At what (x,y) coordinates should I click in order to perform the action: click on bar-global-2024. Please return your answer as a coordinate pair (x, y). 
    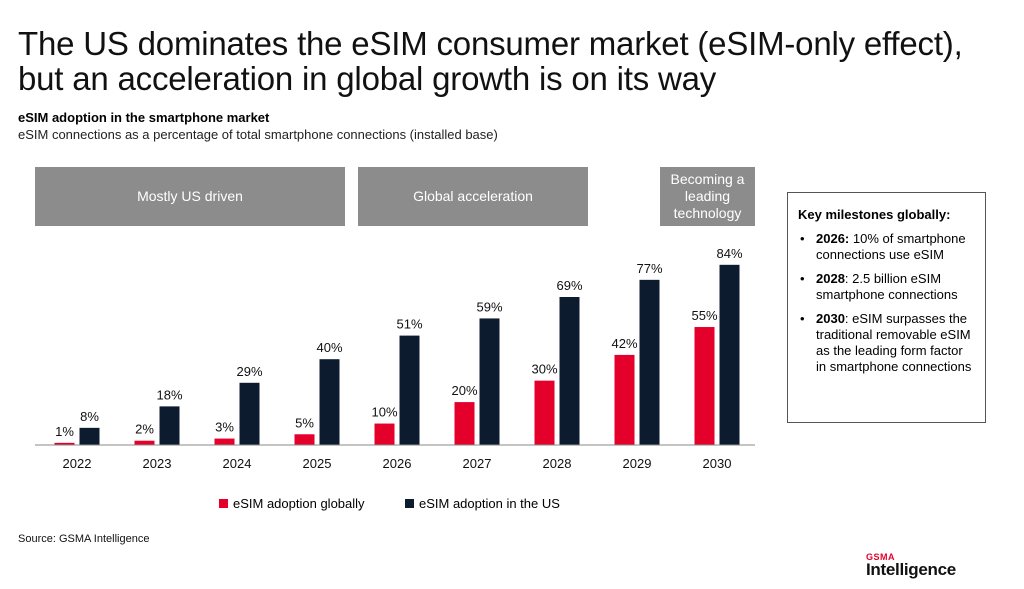
    Looking at the image, I should click on (224, 441).